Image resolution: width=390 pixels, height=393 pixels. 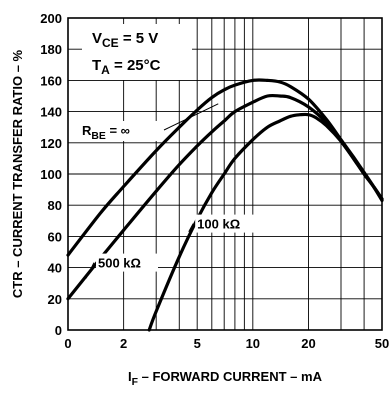 What do you see at coordinates (225, 378) in the screenshot?
I see `x-axis-title: IF – FORWARD CURRENT – mA` at bounding box center [225, 378].